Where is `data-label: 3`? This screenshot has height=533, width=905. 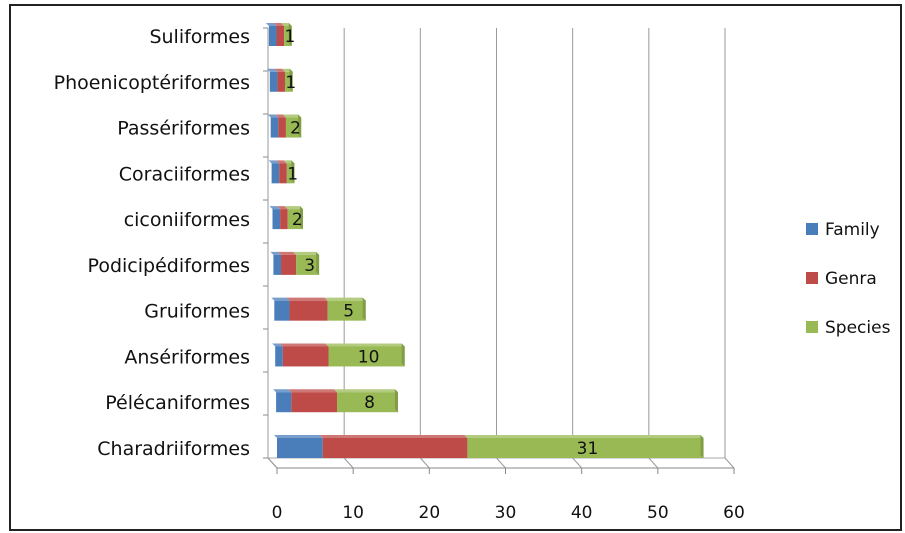
data-label: 3 is located at coordinates (309, 266).